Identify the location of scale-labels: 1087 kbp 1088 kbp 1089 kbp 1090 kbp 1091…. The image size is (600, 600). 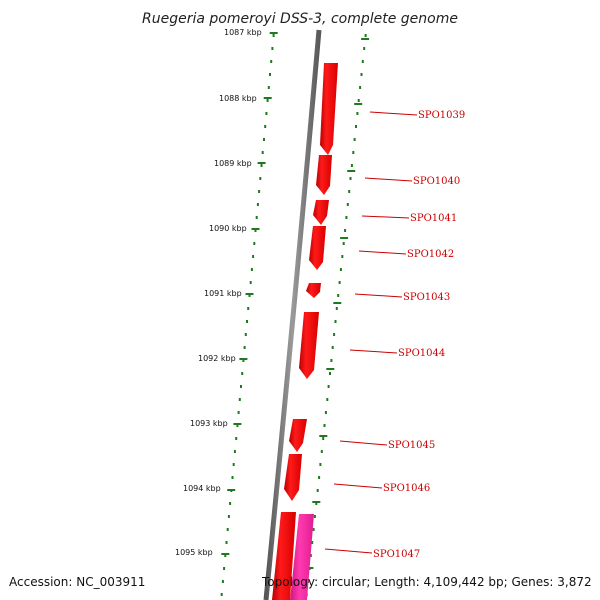
(218, 292).